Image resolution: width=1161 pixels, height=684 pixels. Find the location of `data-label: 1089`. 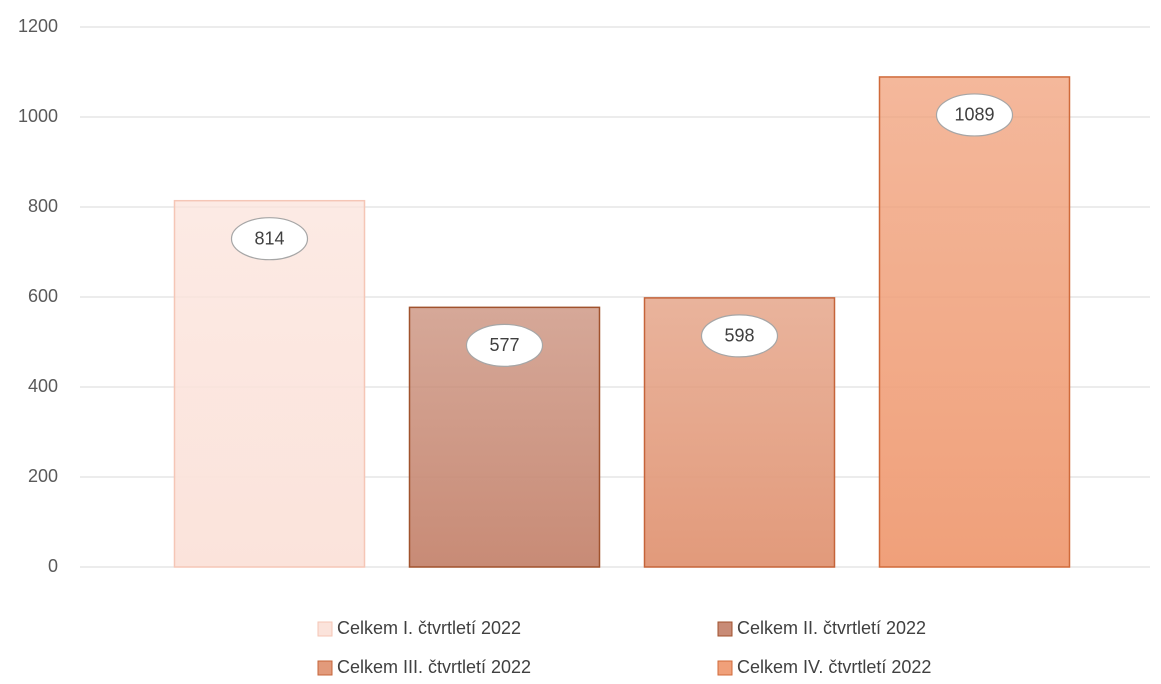

data-label: 1089 is located at coordinates (974, 115).